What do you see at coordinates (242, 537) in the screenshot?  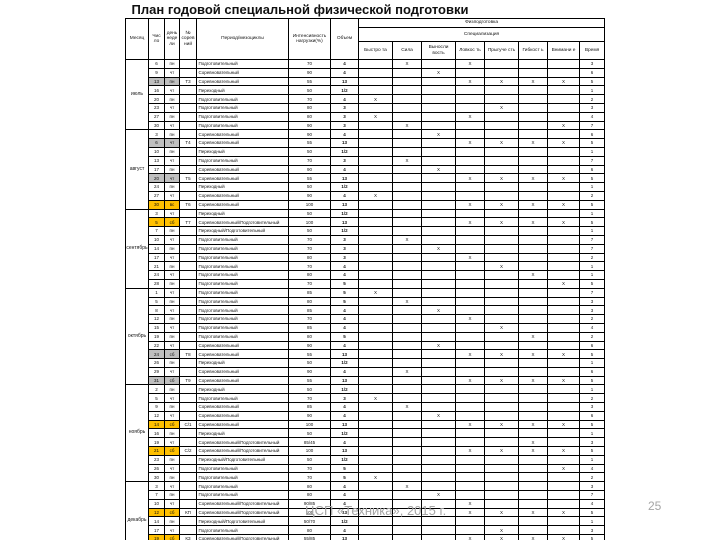 I see `period-cell: Соревновательный/Подготовительный` at bounding box center [242, 537].